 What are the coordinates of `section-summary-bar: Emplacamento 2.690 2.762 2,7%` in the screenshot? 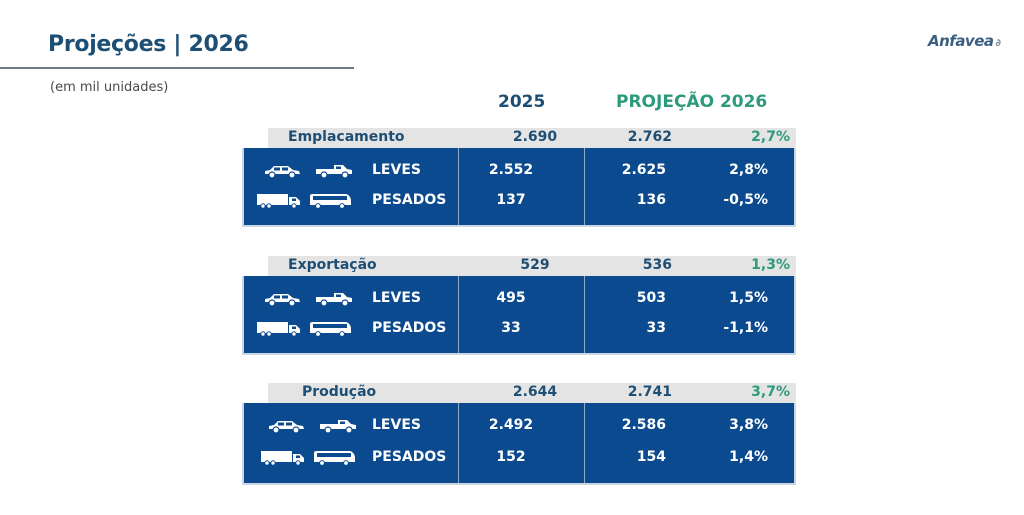 It's located at (532, 138).